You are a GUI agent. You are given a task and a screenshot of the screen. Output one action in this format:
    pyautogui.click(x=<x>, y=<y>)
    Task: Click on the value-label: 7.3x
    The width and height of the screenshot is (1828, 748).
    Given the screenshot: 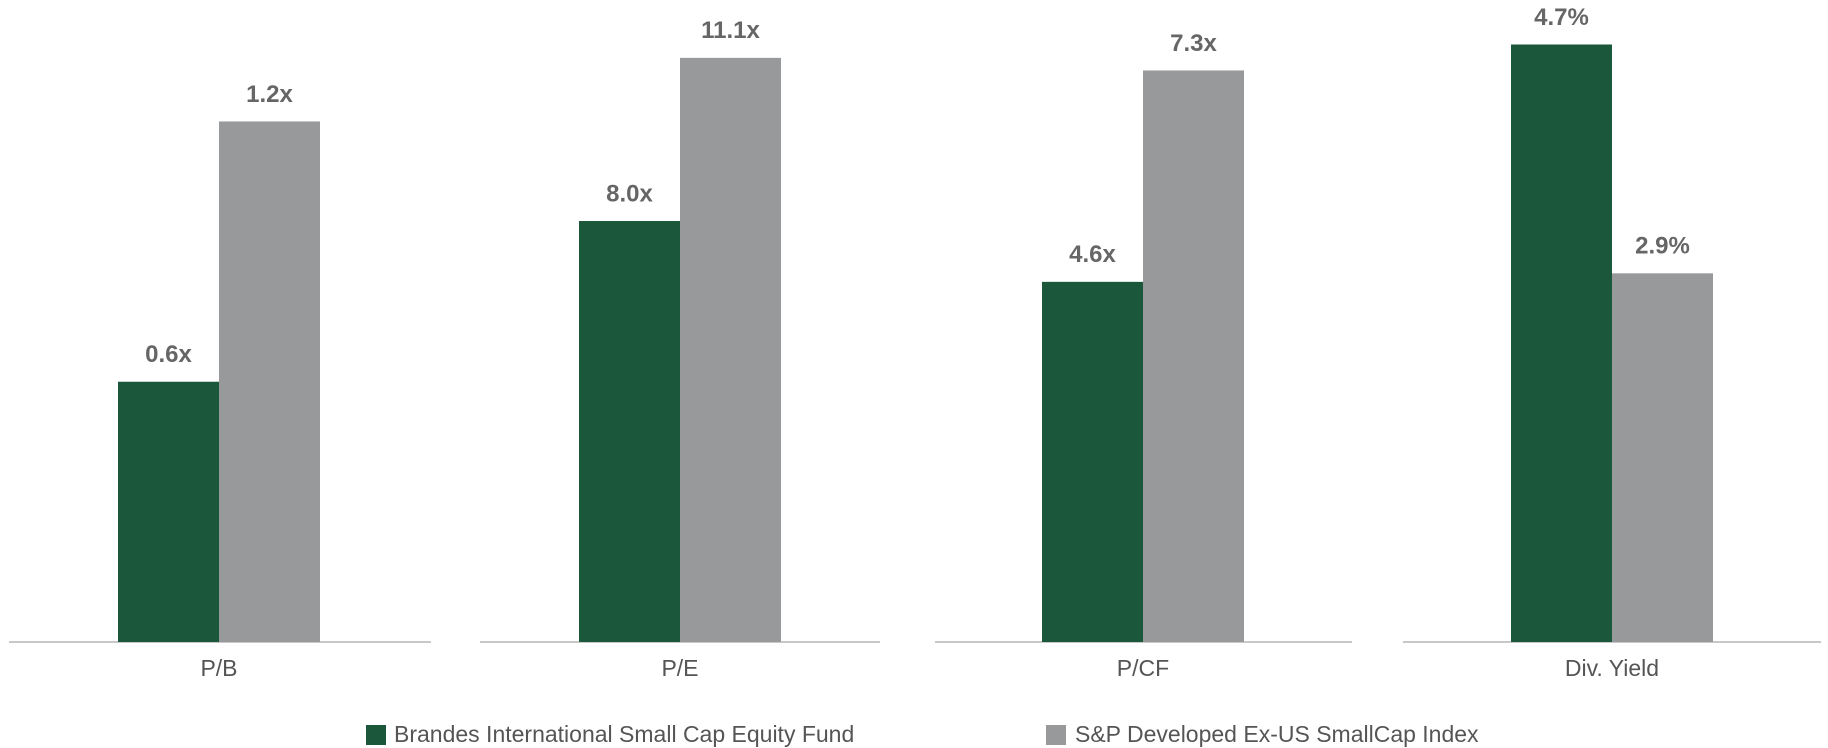 What is the action you would take?
    pyautogui.click(x=1193, y=43)
    